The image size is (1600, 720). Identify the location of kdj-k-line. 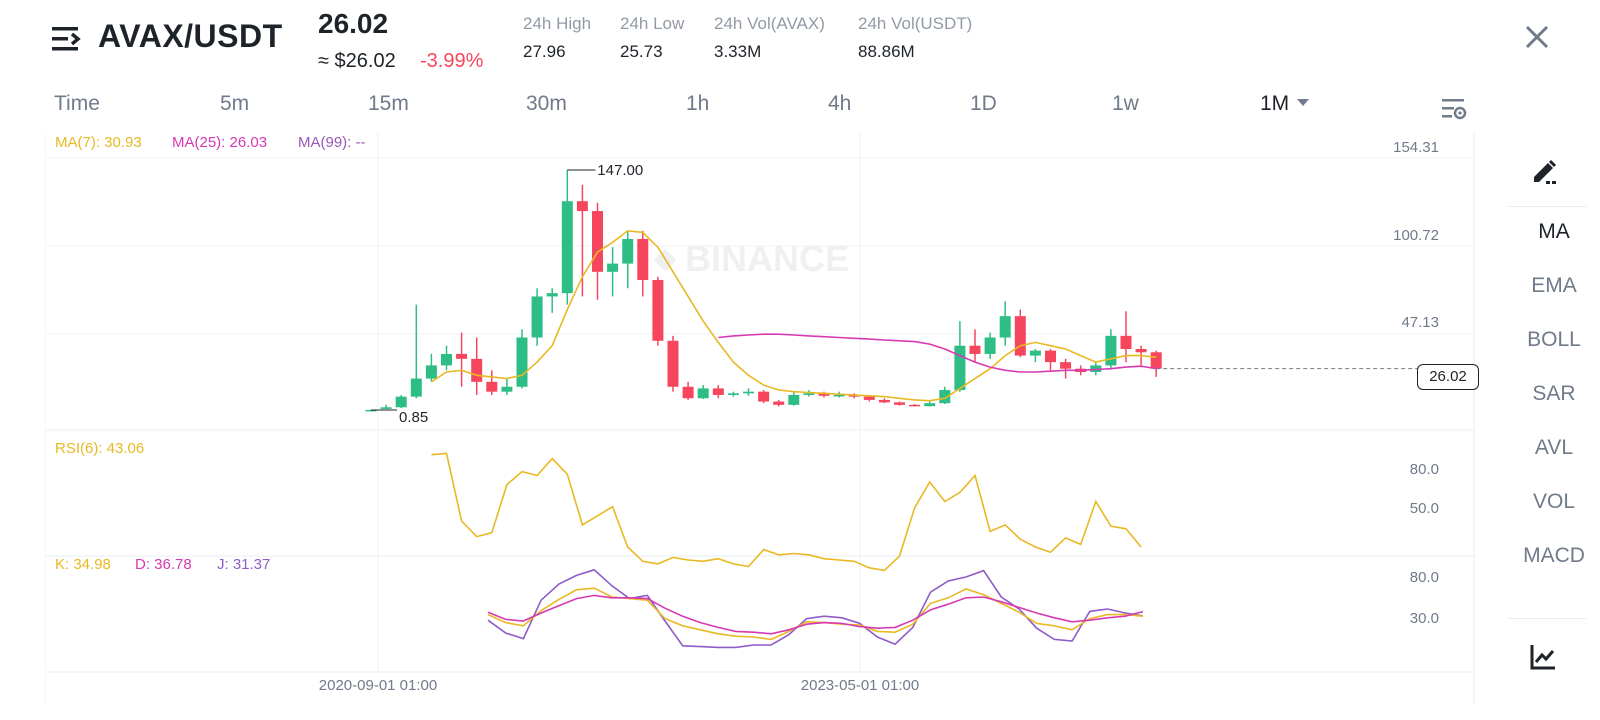
(815, 614).